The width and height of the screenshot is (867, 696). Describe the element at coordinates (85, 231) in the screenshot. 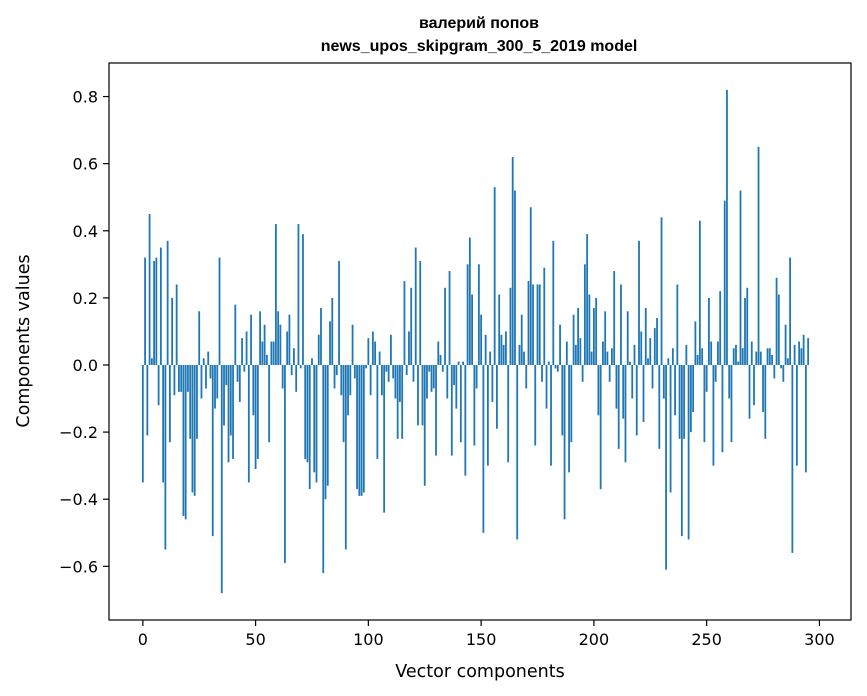

I see `y-tick-label: 0.4` at that location.